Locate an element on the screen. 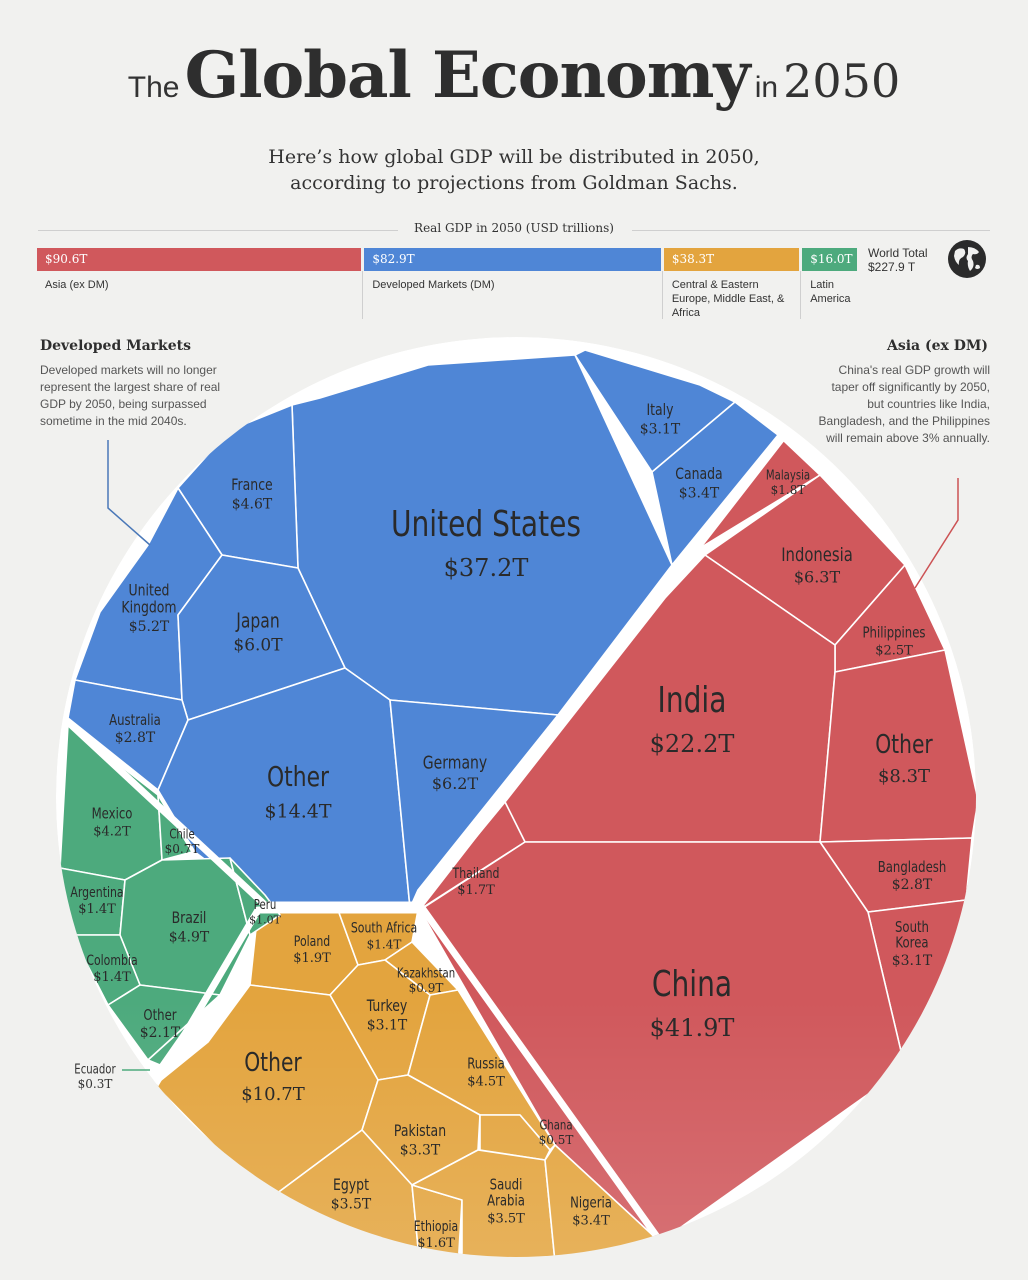  label-as-indonesia: Indonesia $6.3T is located at coordinates (817, 565).